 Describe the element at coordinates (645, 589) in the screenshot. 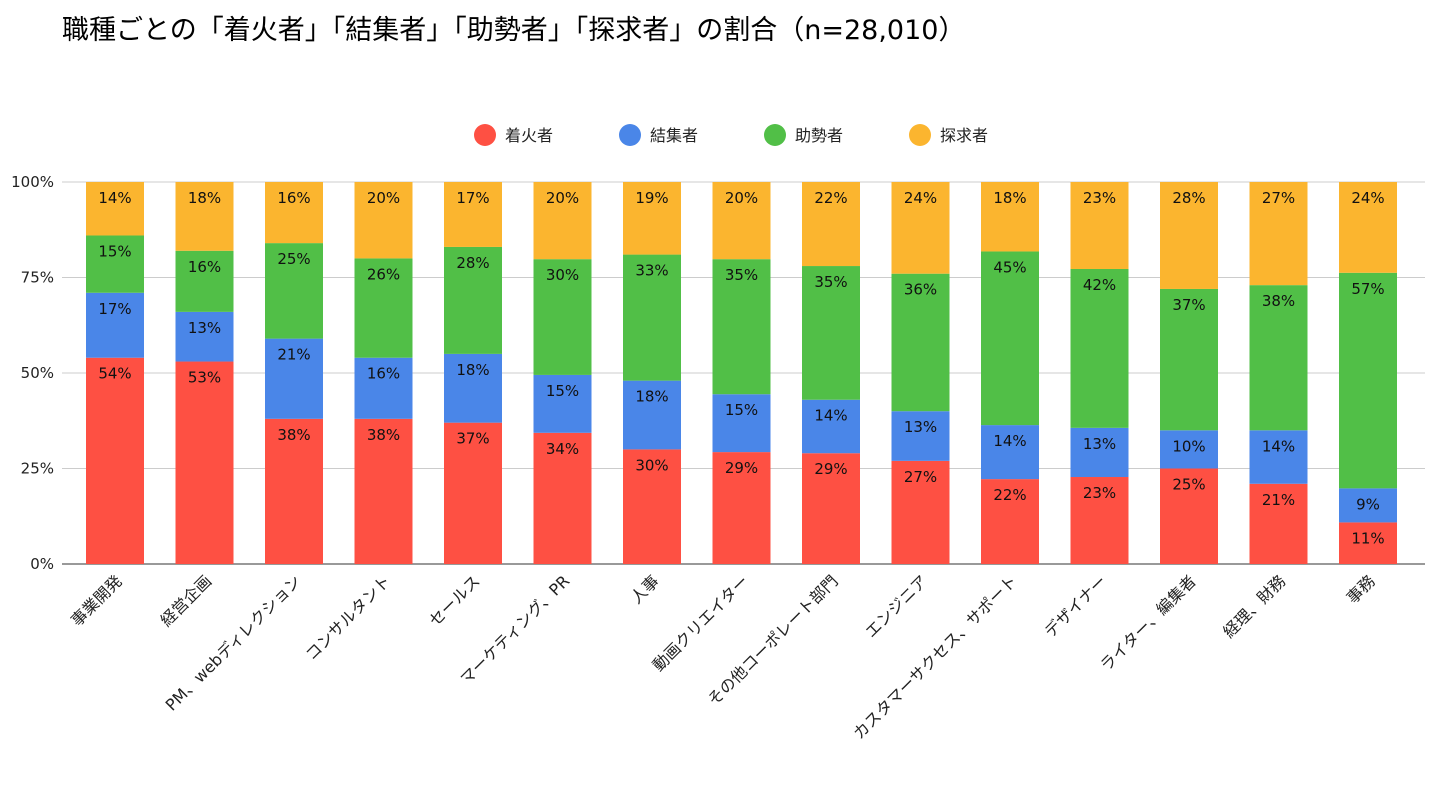

I see `x-tick-label: 人事` at that location.